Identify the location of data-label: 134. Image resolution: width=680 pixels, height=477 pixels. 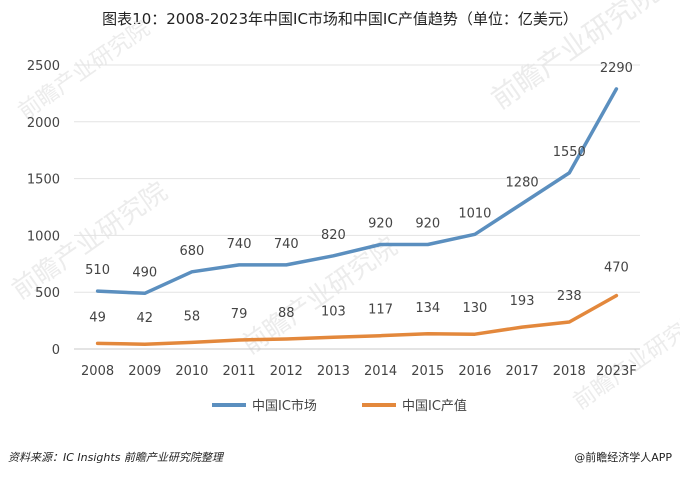
(427, 308).